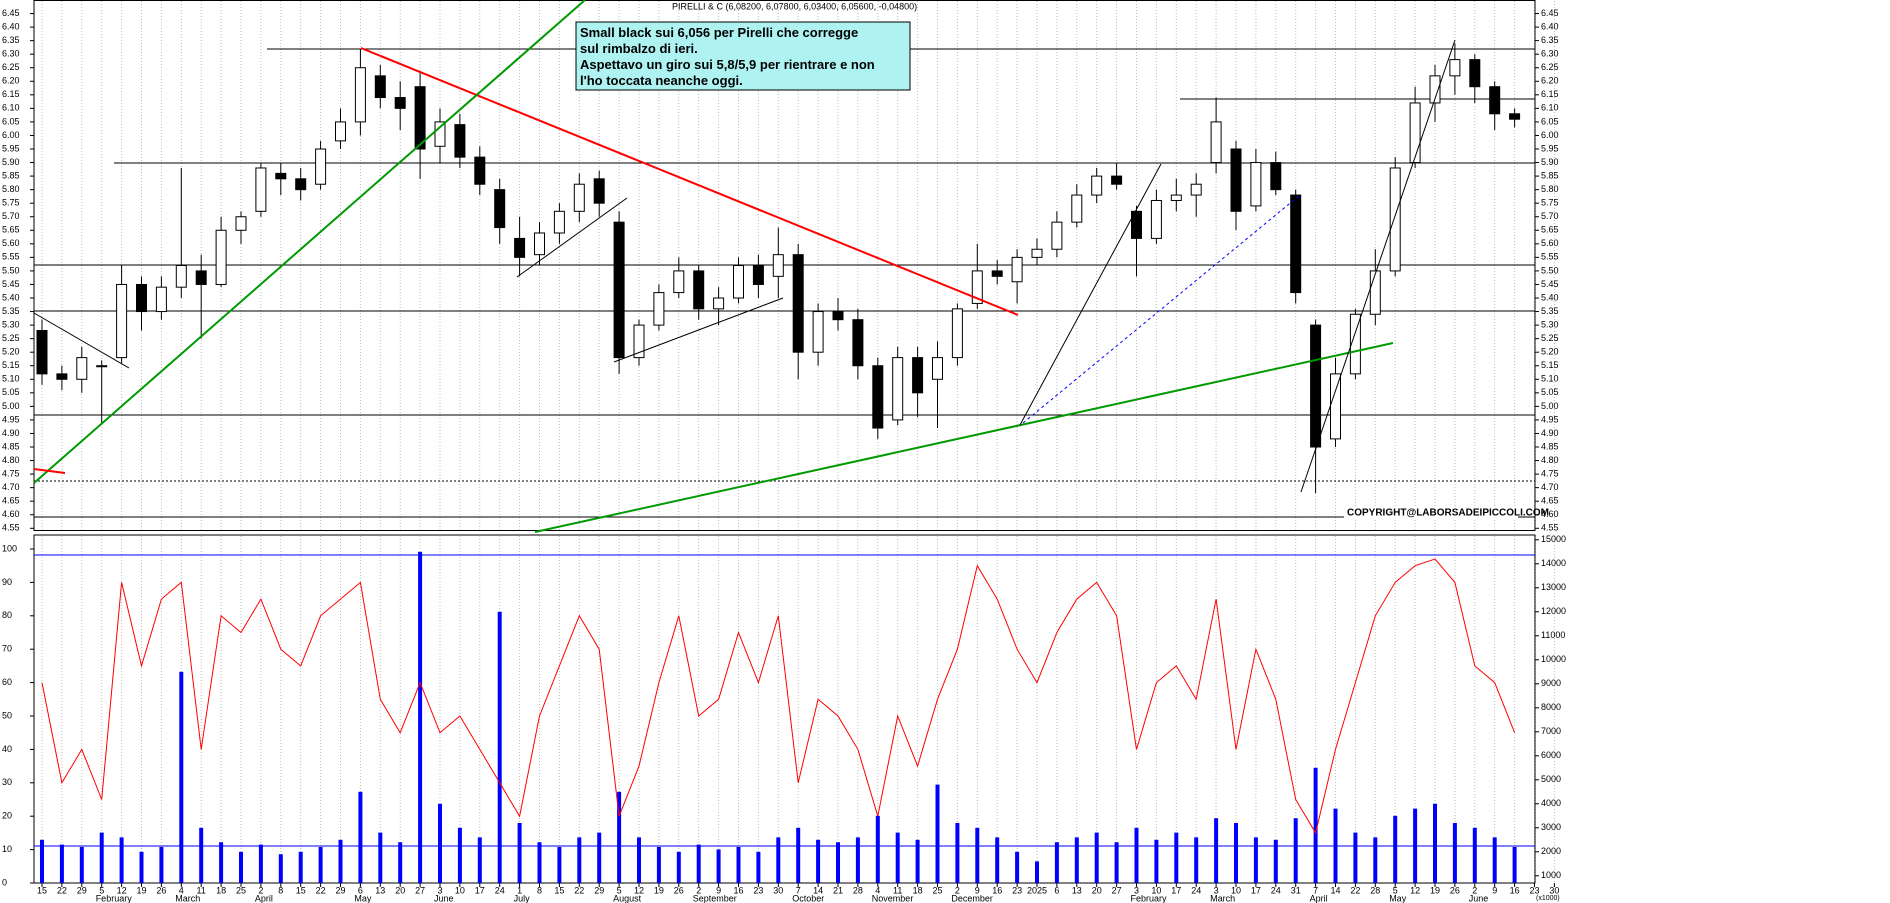 The width and height of the screenshot is (1890, 903). Describe the element at coordinates (1550, 365) in the screenshot. I see `y-tick-label: 5.15` at that location.